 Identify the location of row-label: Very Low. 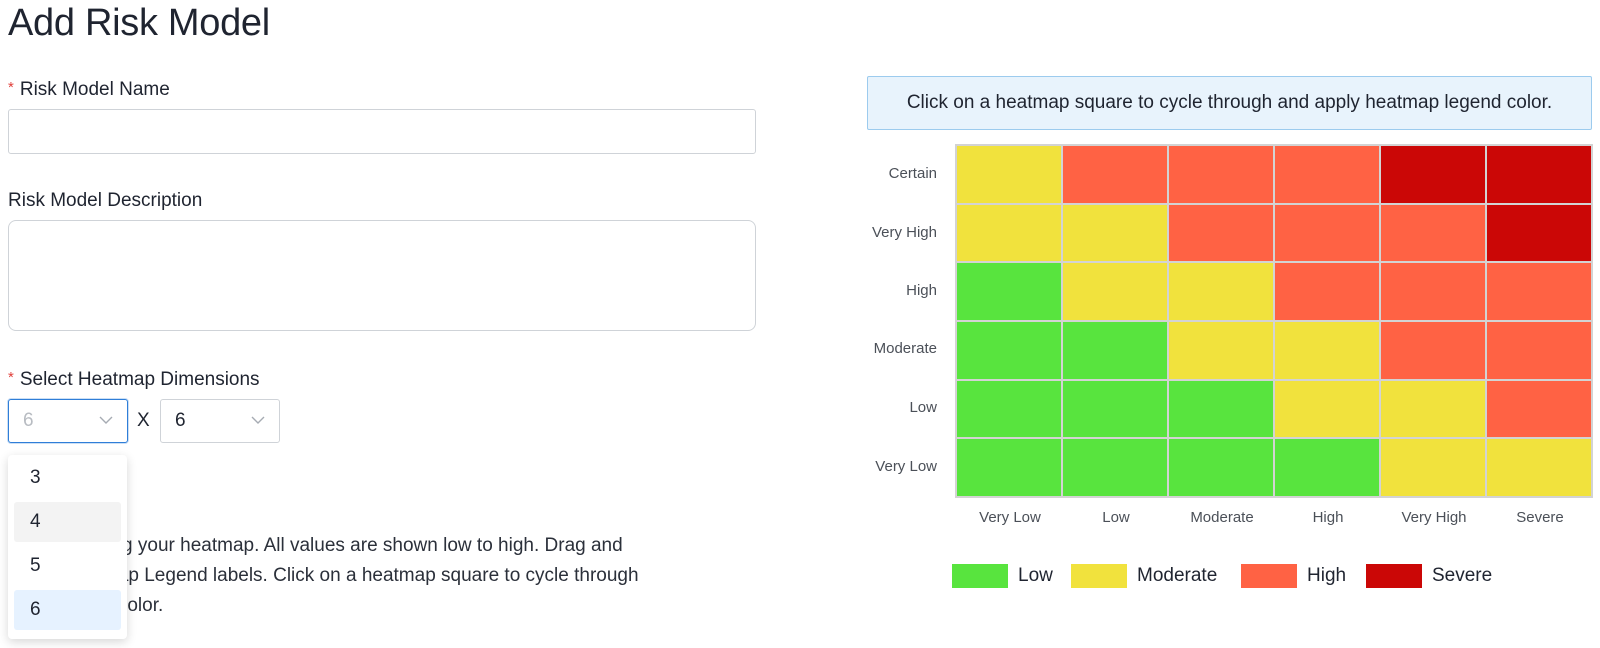
(906, 466).